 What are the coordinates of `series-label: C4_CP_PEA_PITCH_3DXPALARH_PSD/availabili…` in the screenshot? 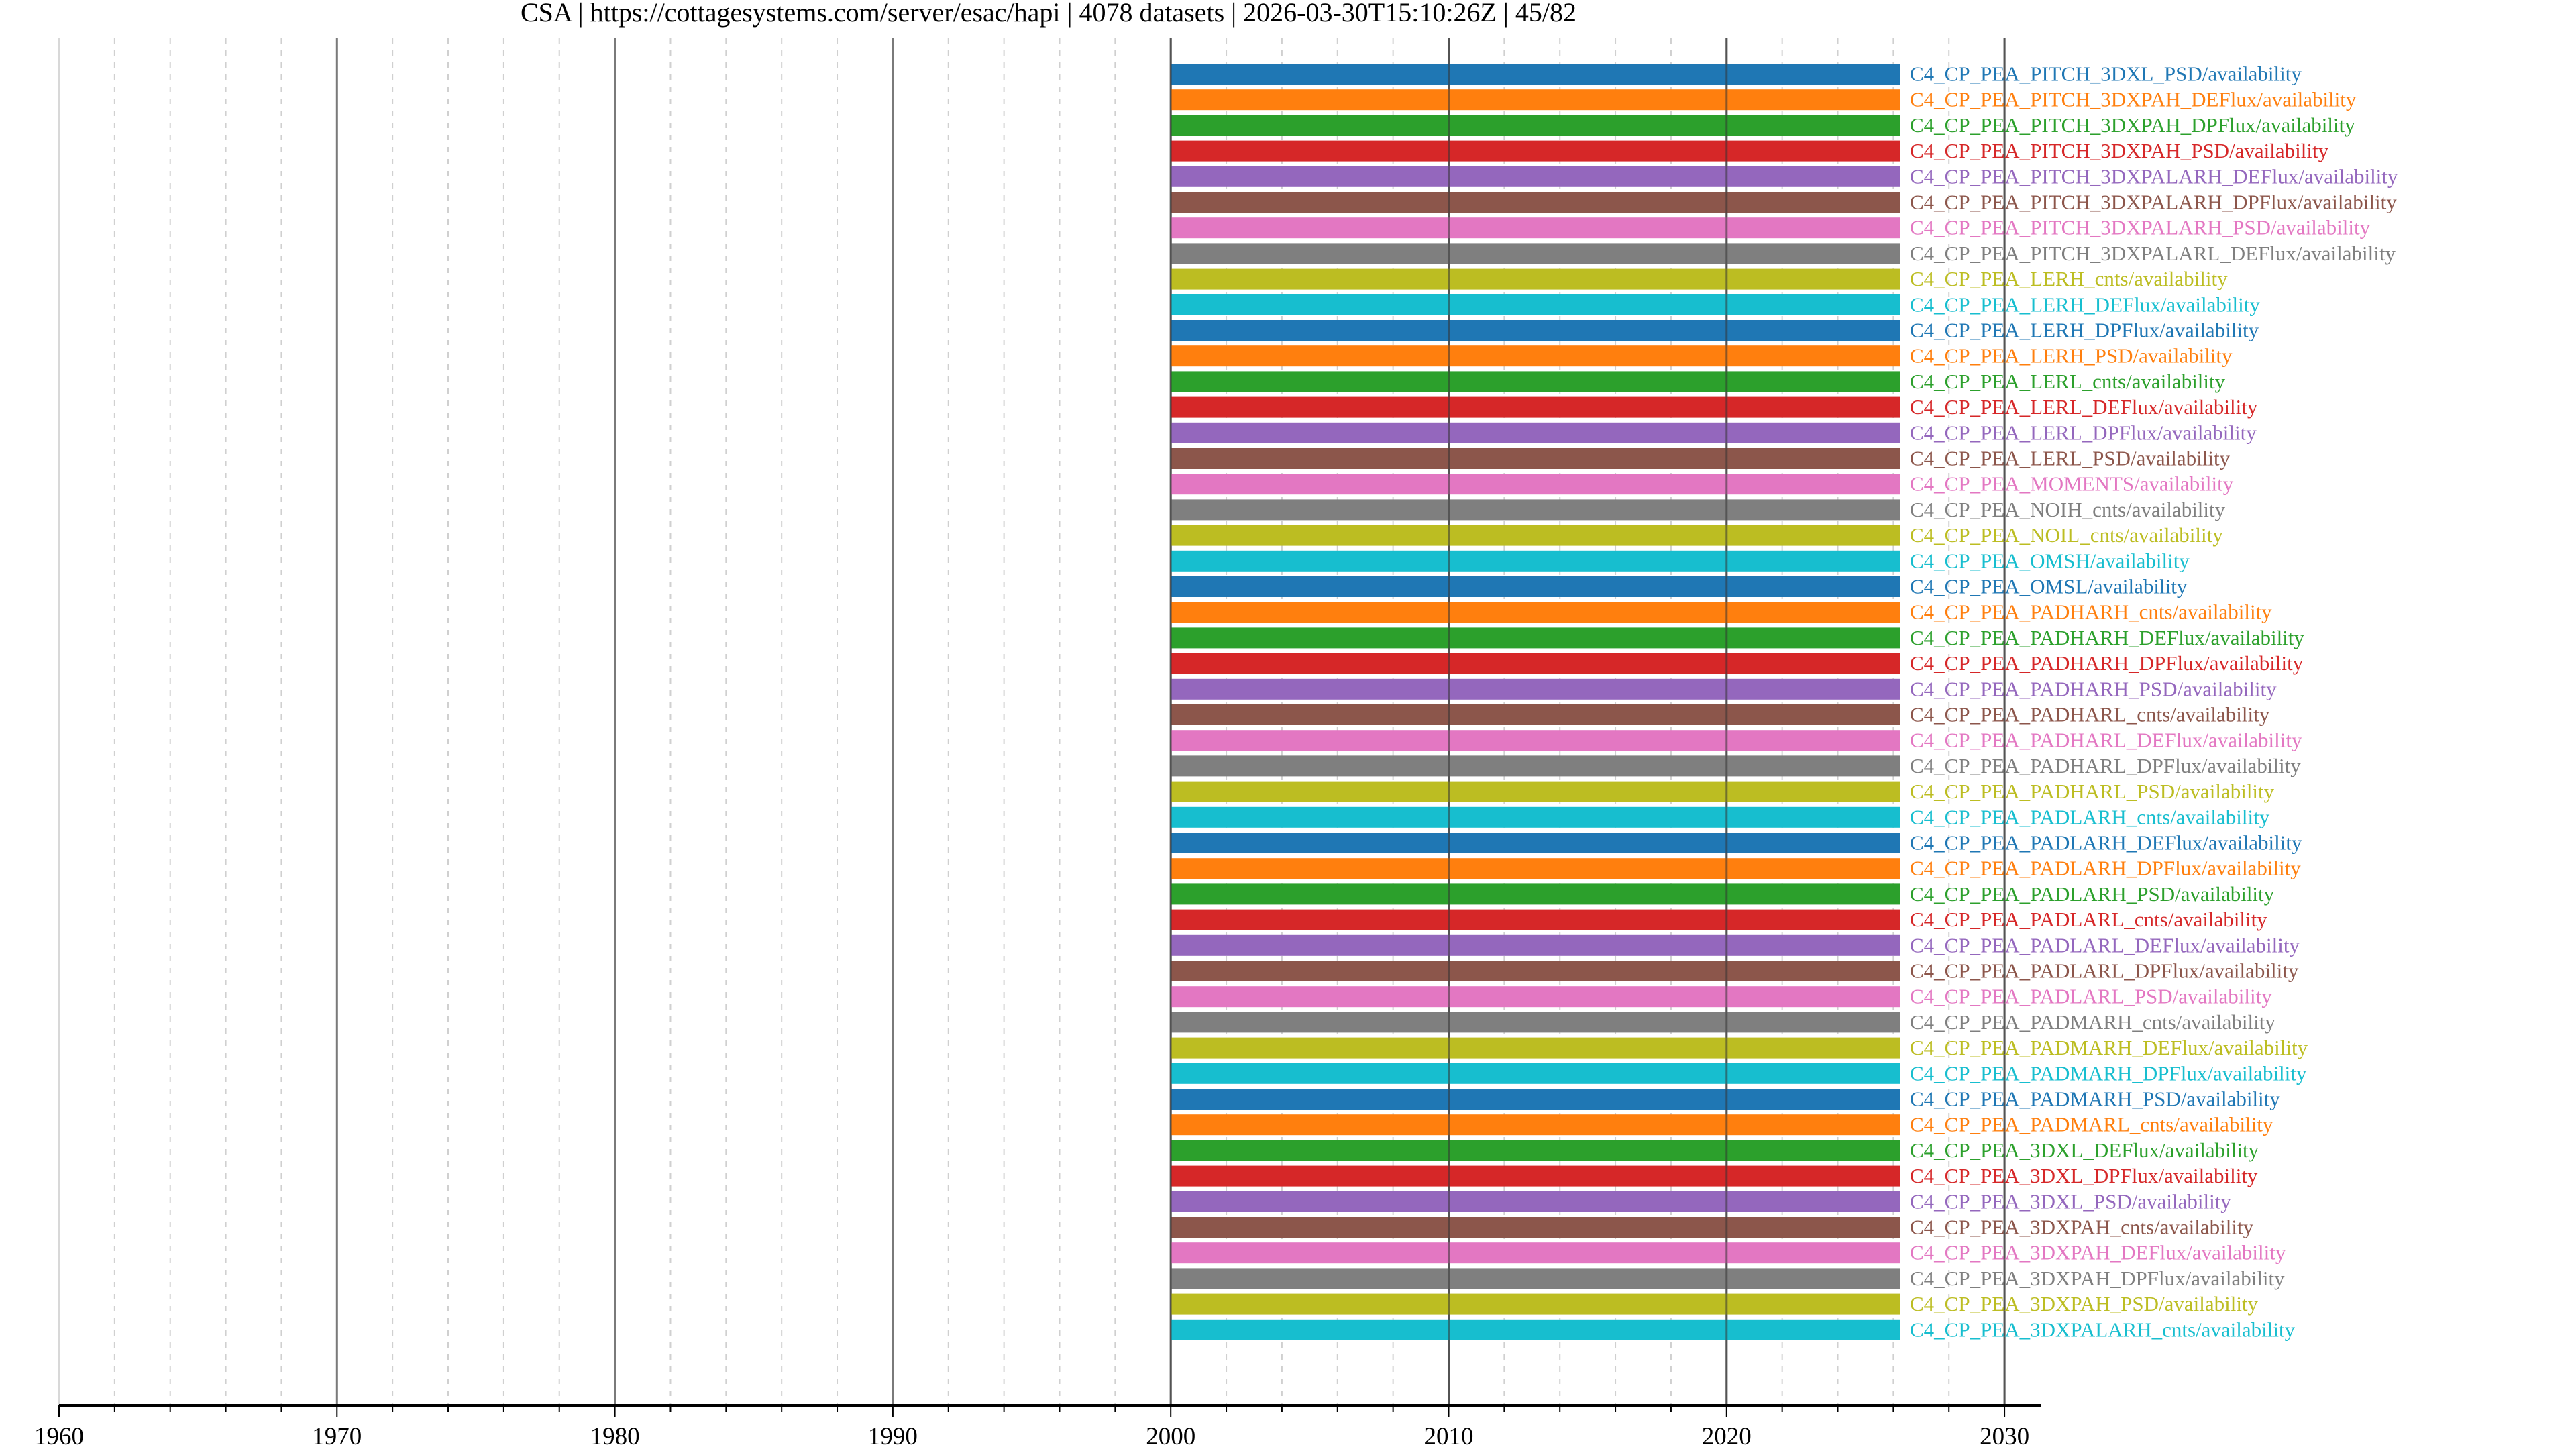 It's located at (2140, 227).